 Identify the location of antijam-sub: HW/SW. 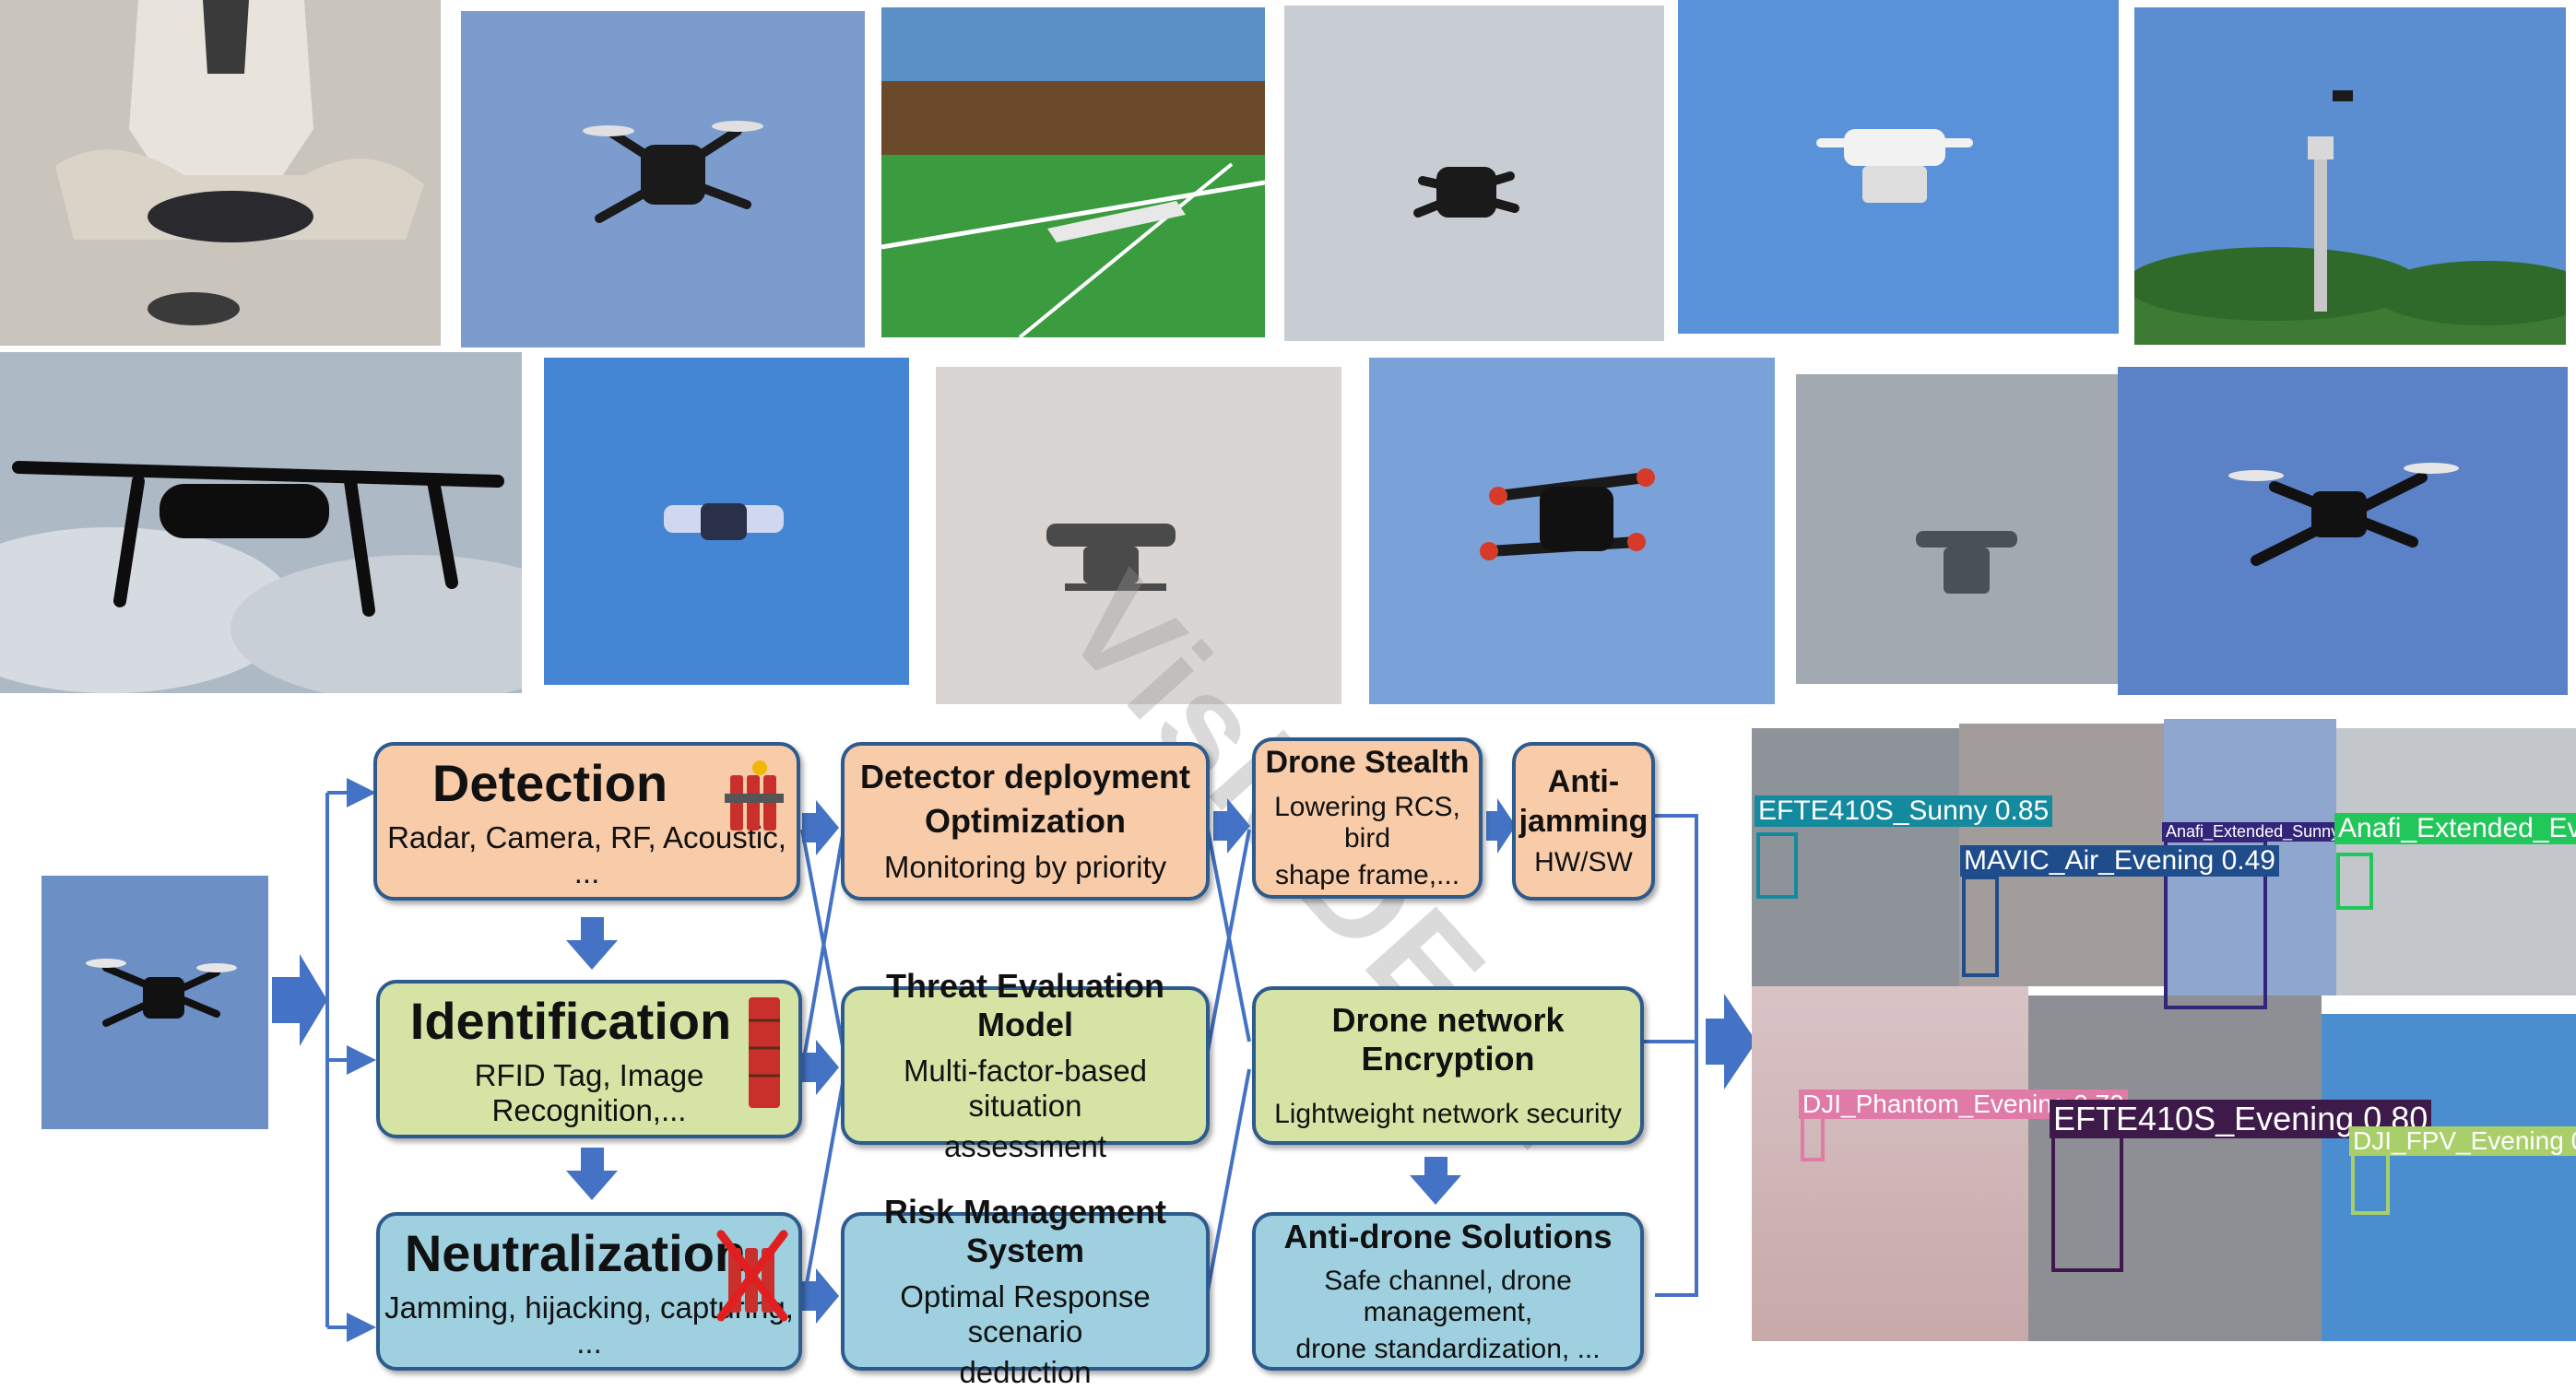
(1583, 862).